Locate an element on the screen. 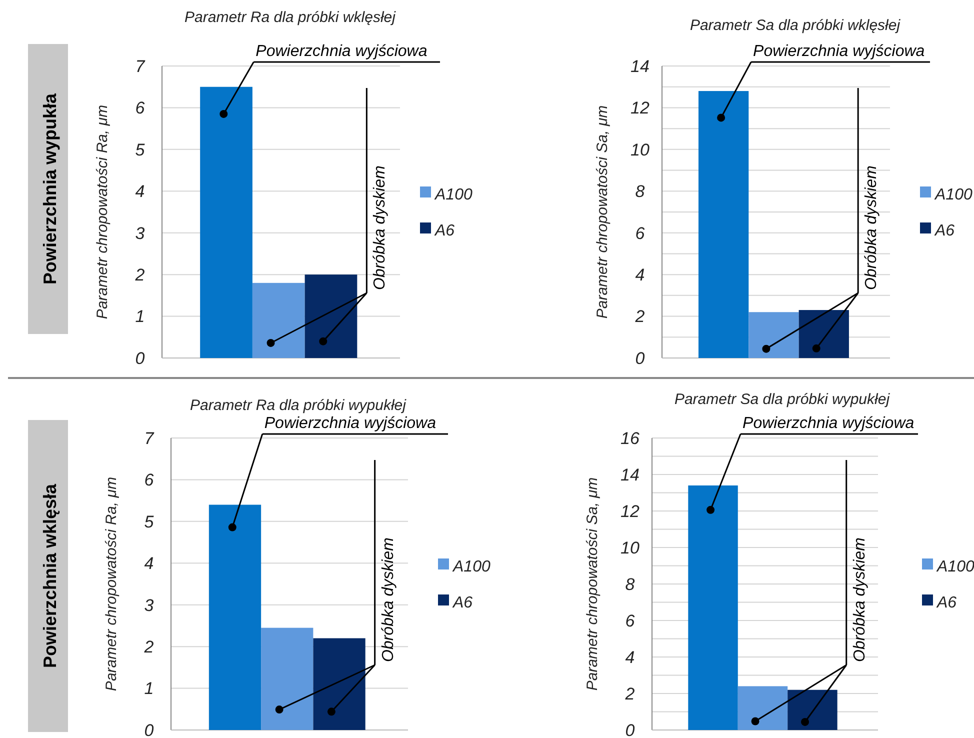 Image resolution: width=974 pixels, height=738 pixels. chart-title: Parametr Ra dla próbki wklęsłej is located at coordinates (290, 17).